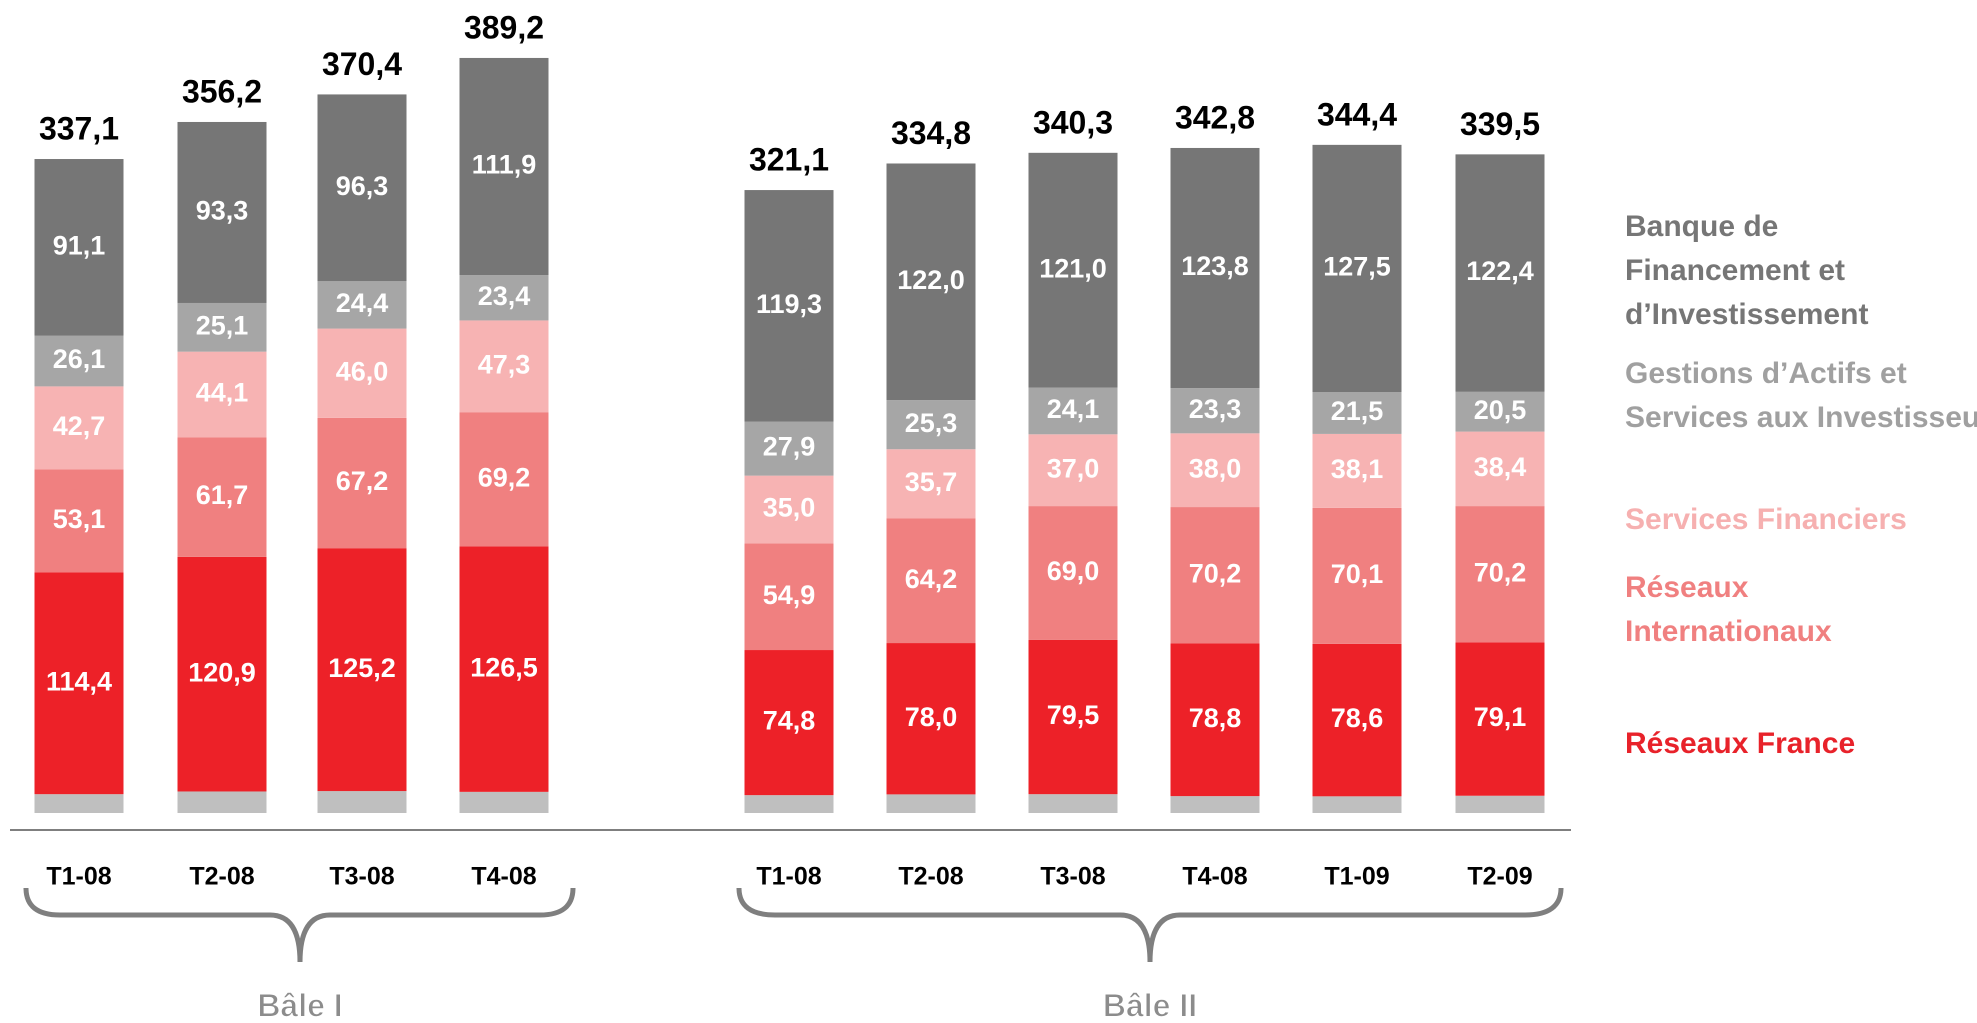 The image size is (1977, 1023). Describe the element at coordinates (931, 423) in the screenshot. I see `value-label: 25,3` at that location.